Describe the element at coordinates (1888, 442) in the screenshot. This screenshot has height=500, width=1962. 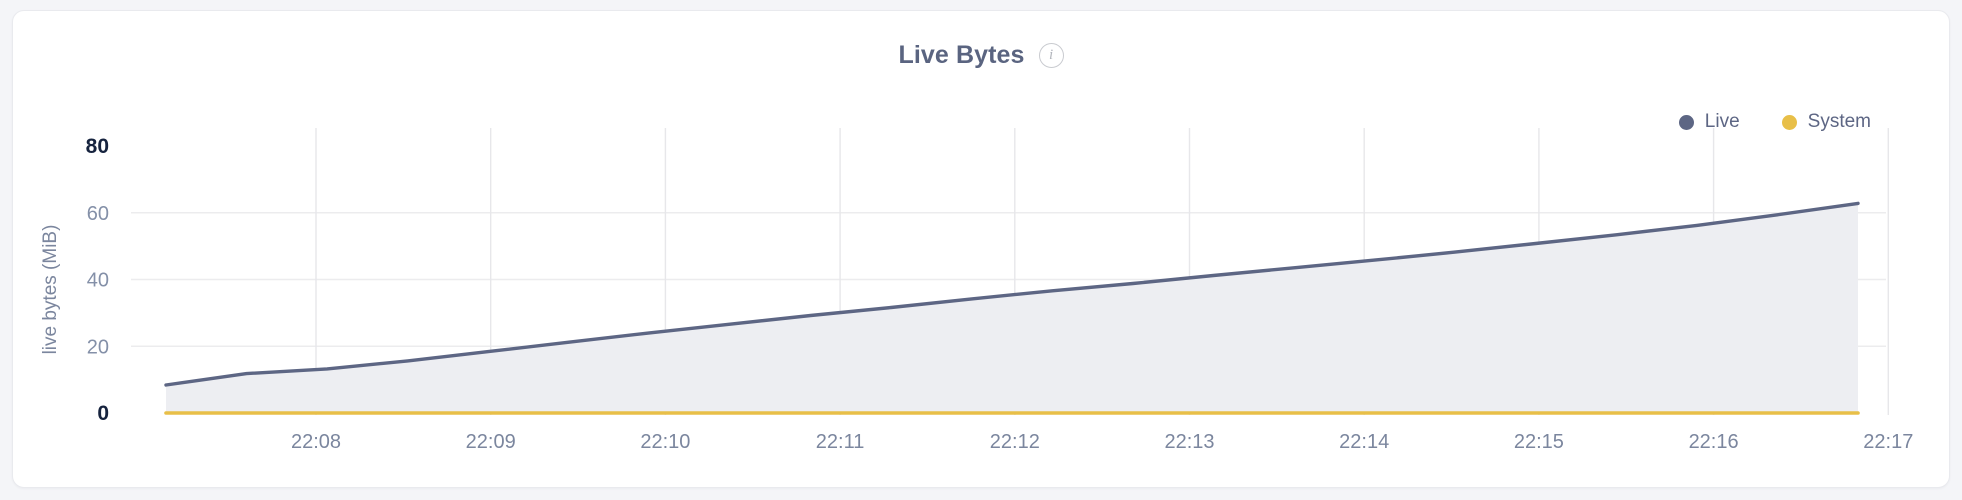
I see `x-axis-tick-label: 22:17` at that location.